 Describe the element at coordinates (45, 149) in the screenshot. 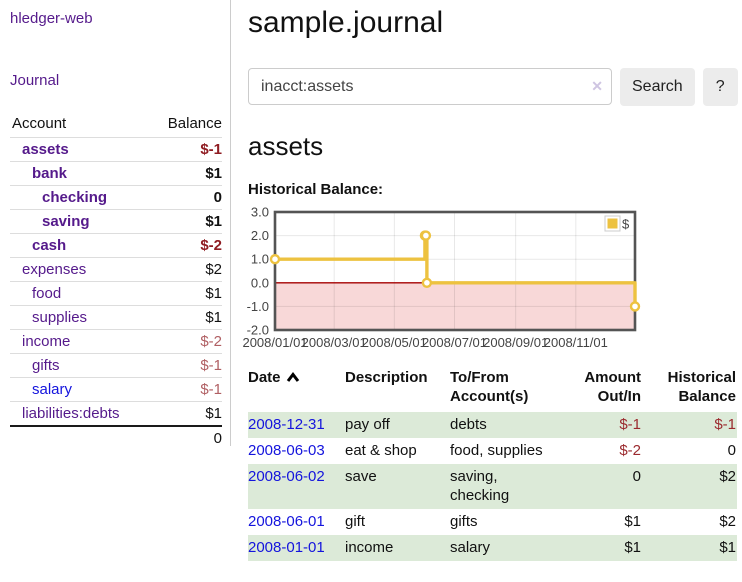

I see `account-link: assets` at that location.